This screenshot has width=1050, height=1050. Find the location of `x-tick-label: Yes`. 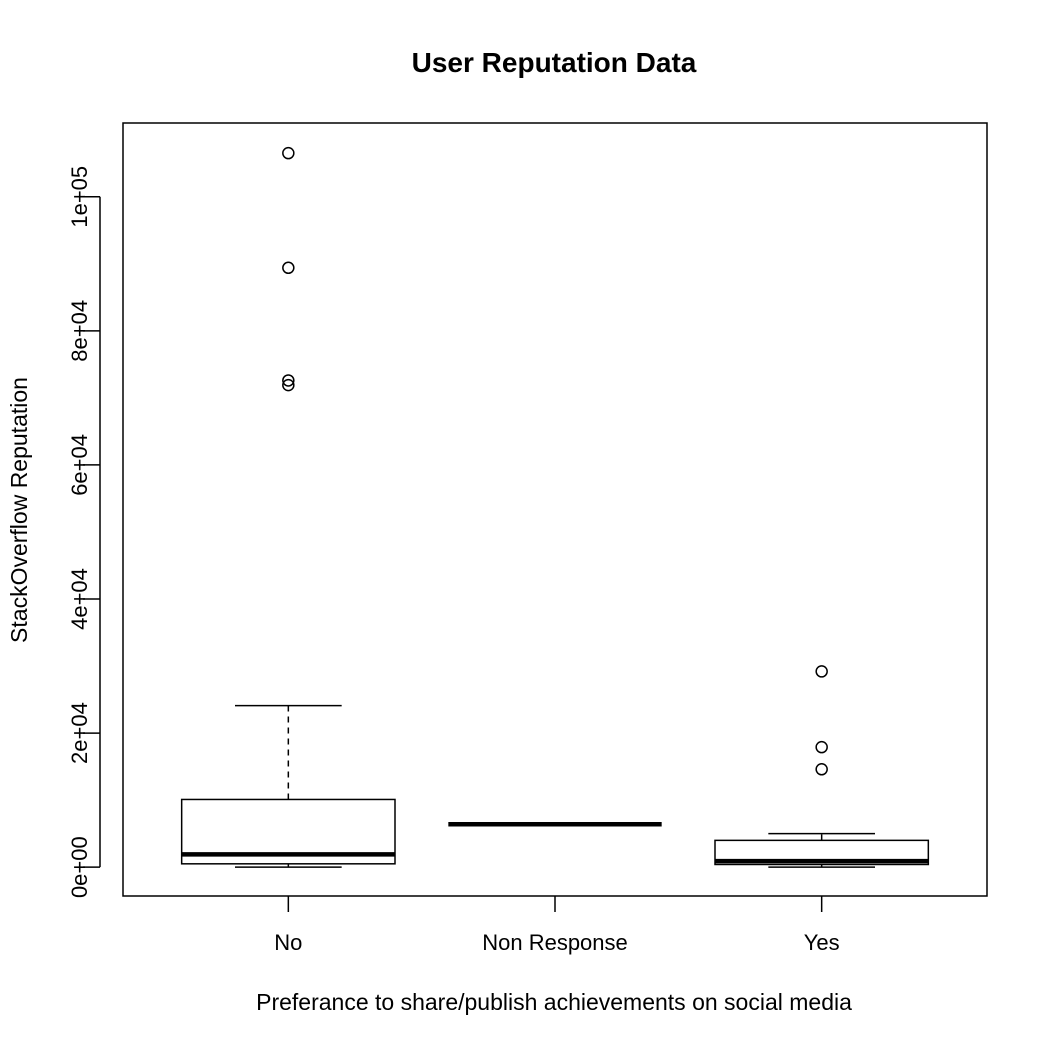

x-tick-label: Yes is located at coordinates (822, 942).